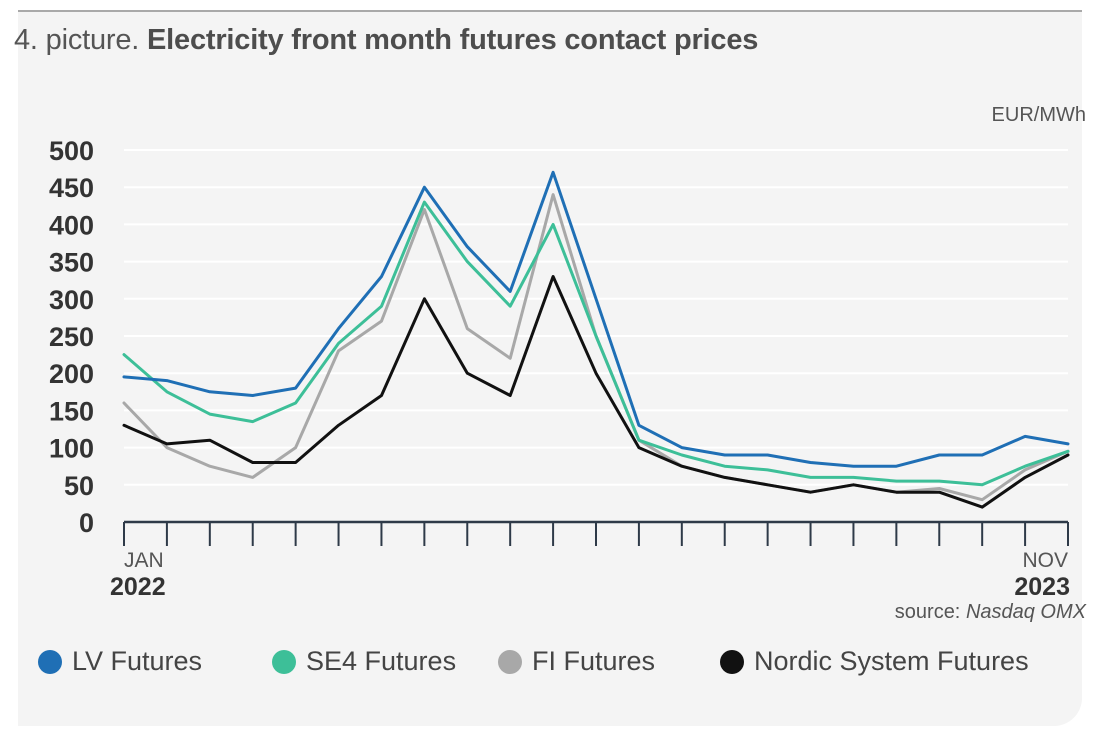 This screenshot has width=1114, height=740. Describe the element at coordinates (137, 661) in the screenshot. I see `legend-label-lv: LV Futures` at that location.